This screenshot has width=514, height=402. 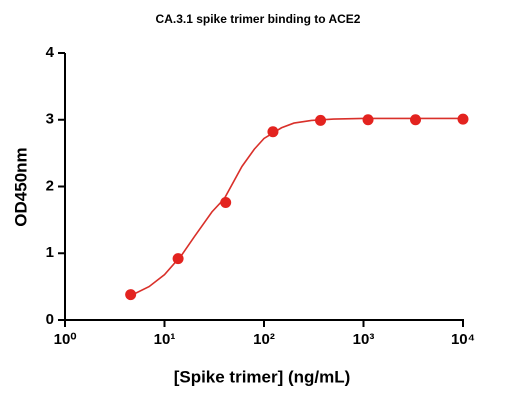 What do you see at coordinates (65, 339) in the screenshot?
I see `x-tick-label: 10⁰` at bounding box center [65, 339].